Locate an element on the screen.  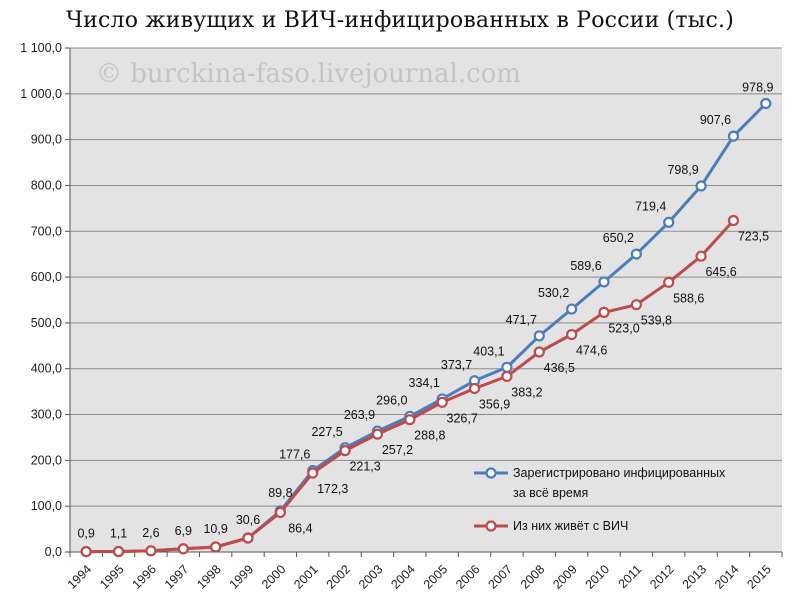
legend-item-living: Из них живёт с ВИЧ is located at coordinates (551, 526).